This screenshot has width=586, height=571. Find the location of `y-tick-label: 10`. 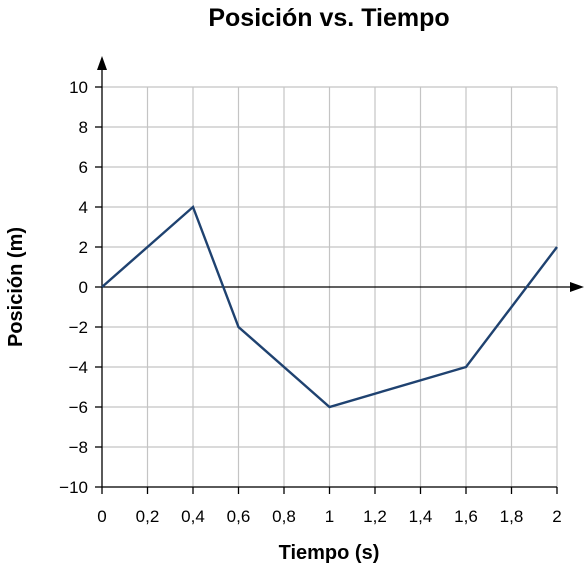

y-tick-label: 10 is located at coordinates (78, 87).